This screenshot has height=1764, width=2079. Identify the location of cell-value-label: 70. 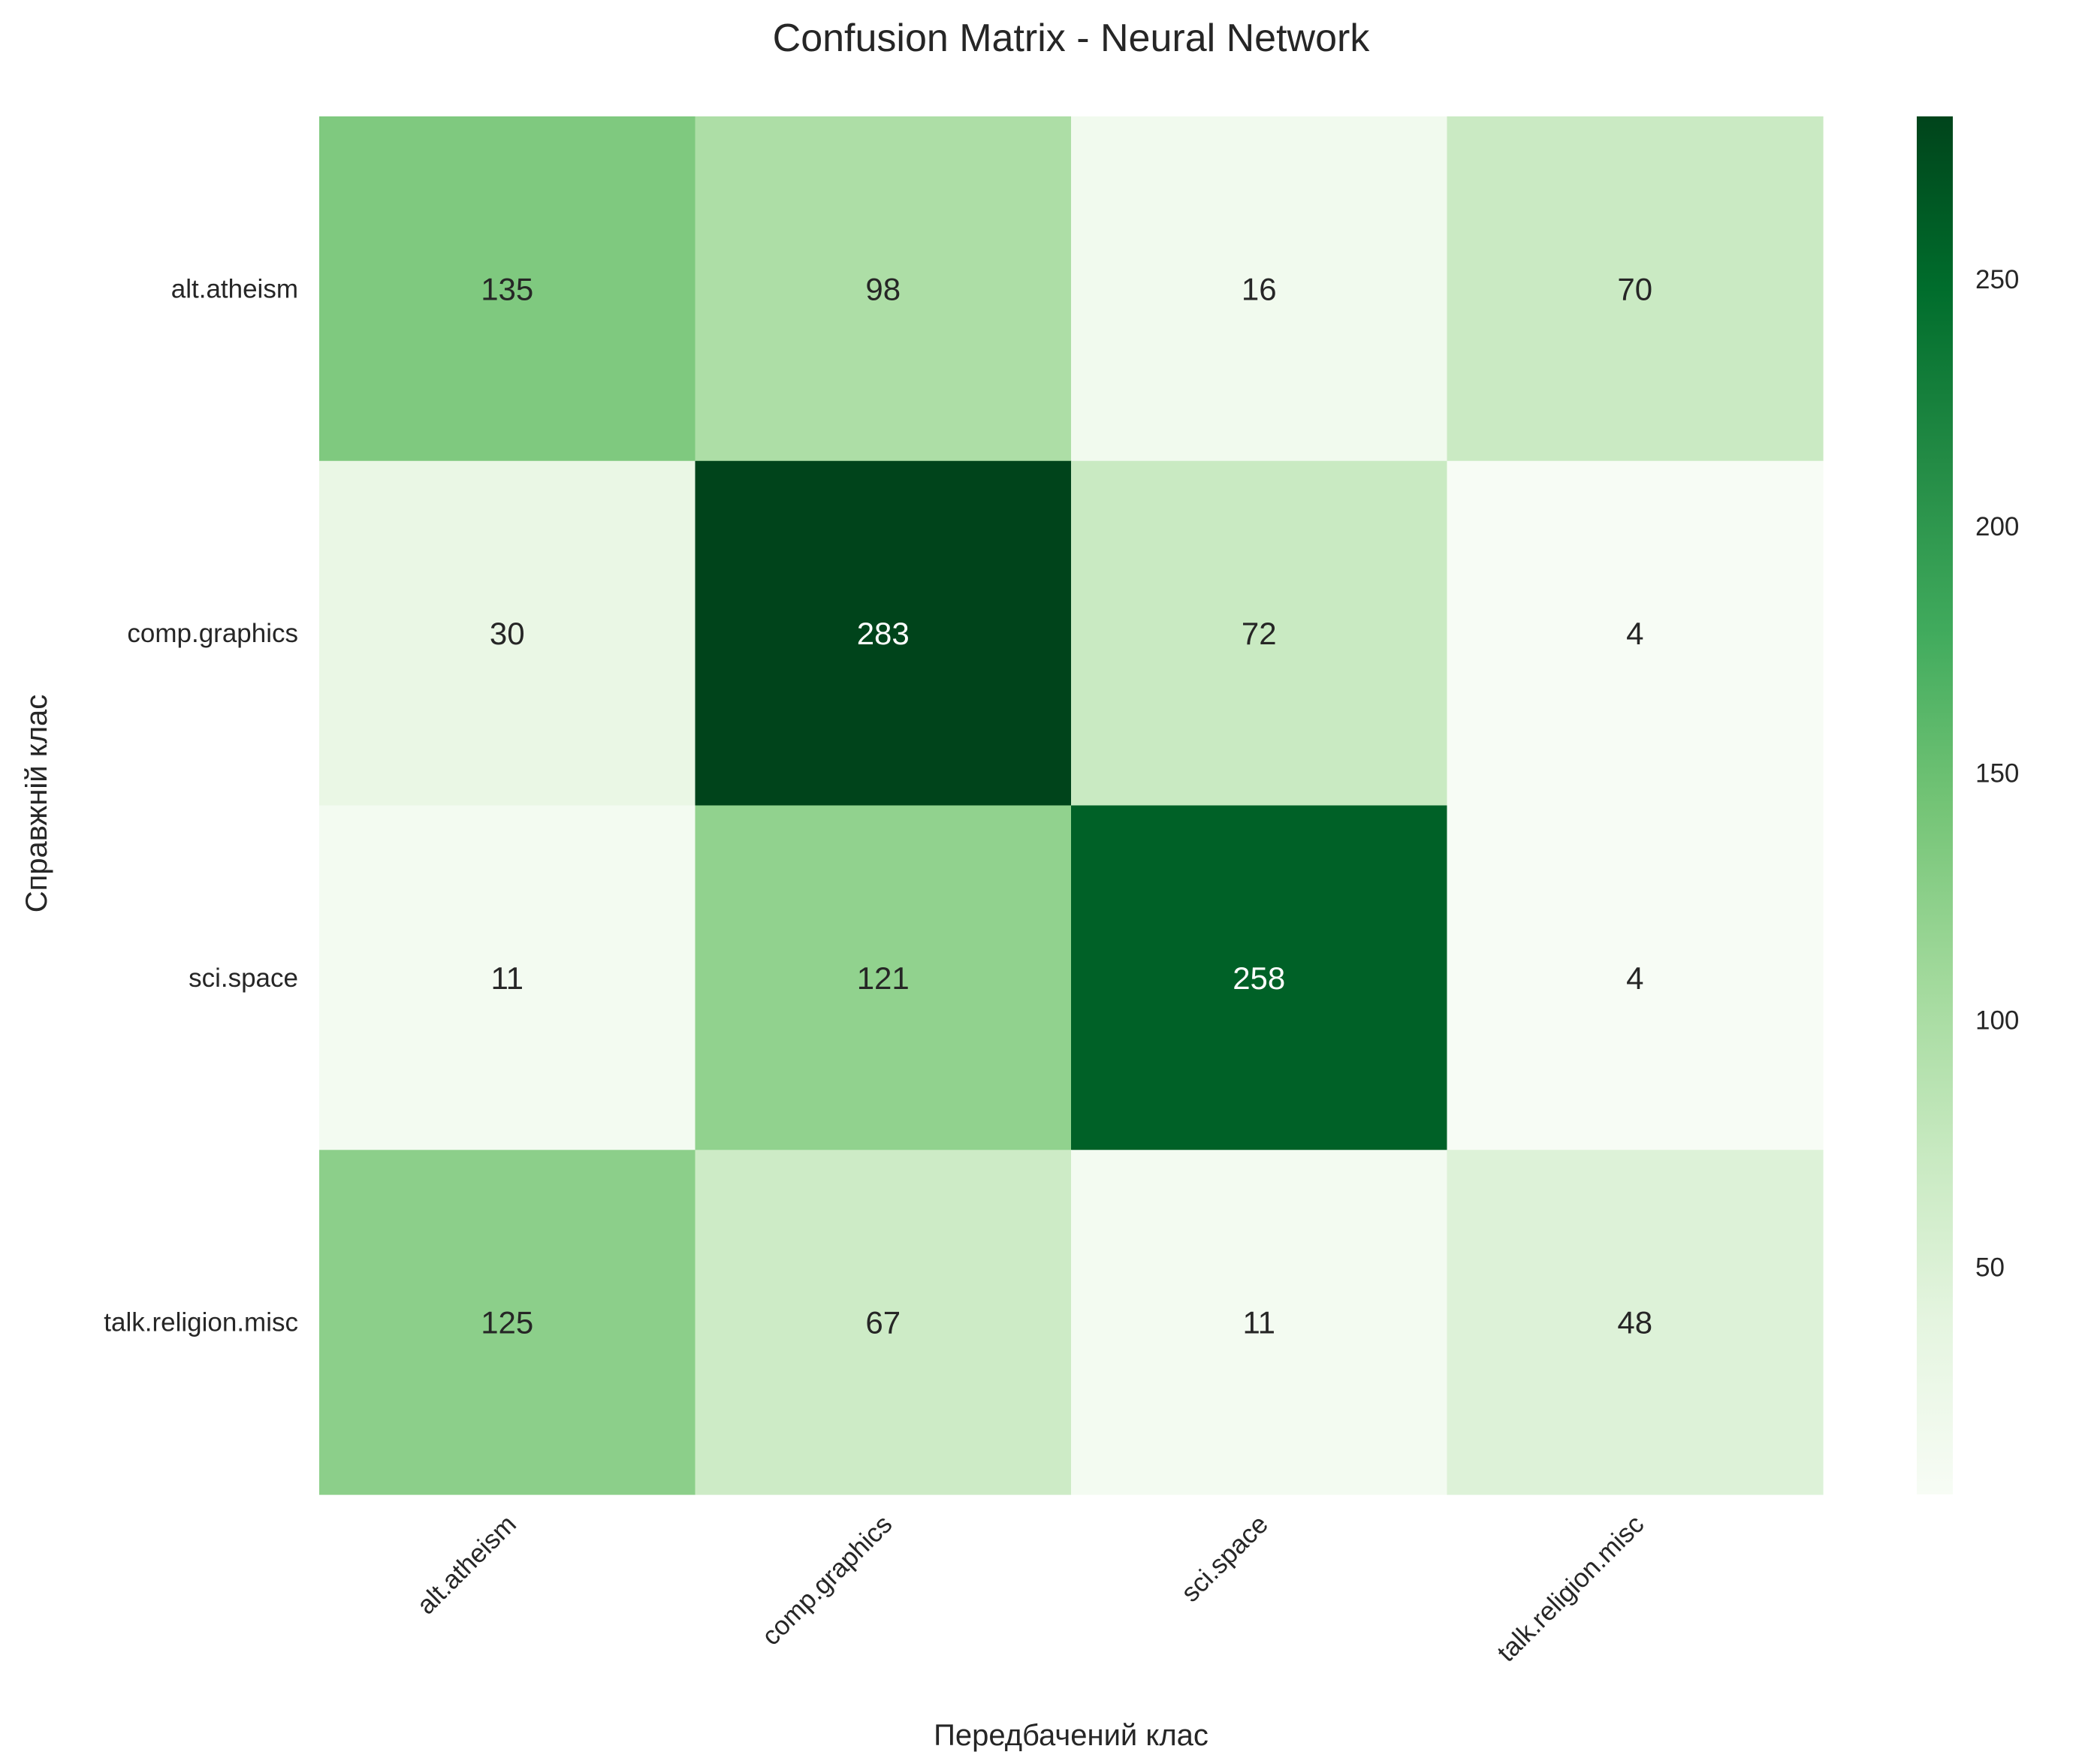
(1634, 289).